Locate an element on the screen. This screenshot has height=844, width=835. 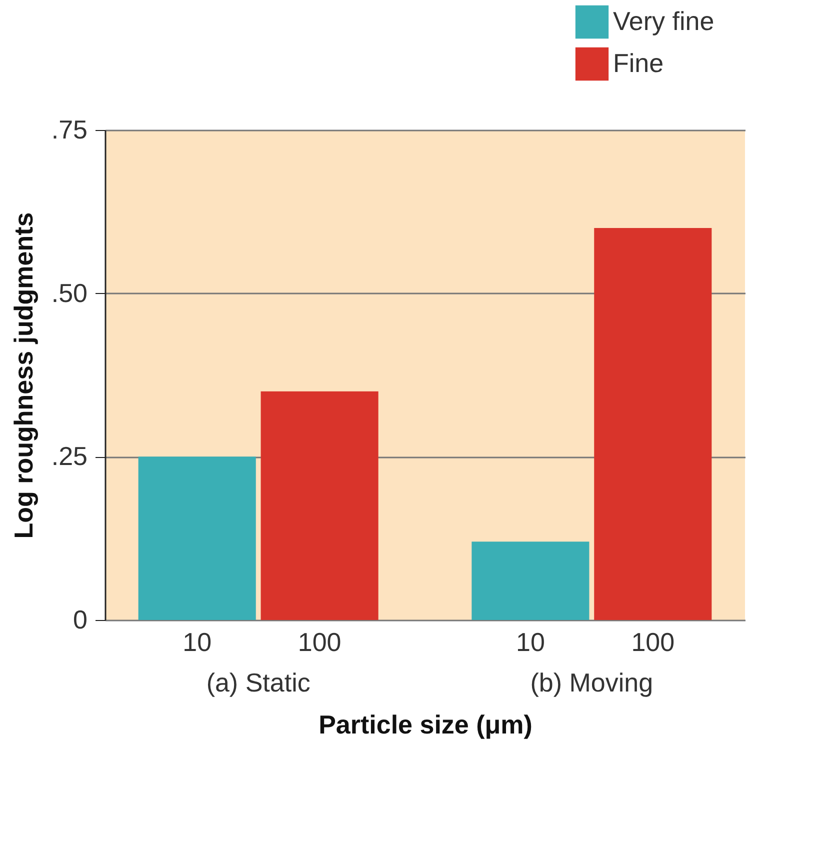
legend-label: Fine is located at coordinates (638, 63).